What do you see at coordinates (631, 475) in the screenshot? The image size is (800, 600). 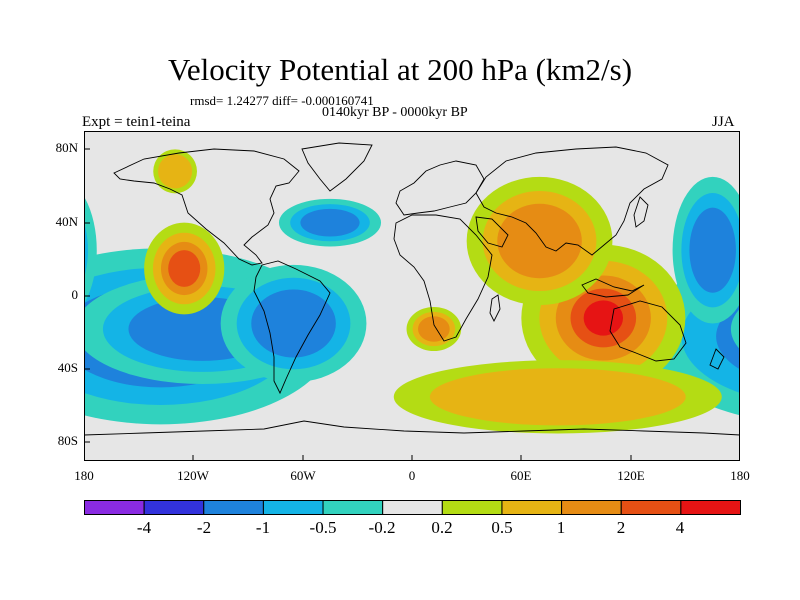 I see `lon-label-120e: 120E` at bounding box center [631, 475].